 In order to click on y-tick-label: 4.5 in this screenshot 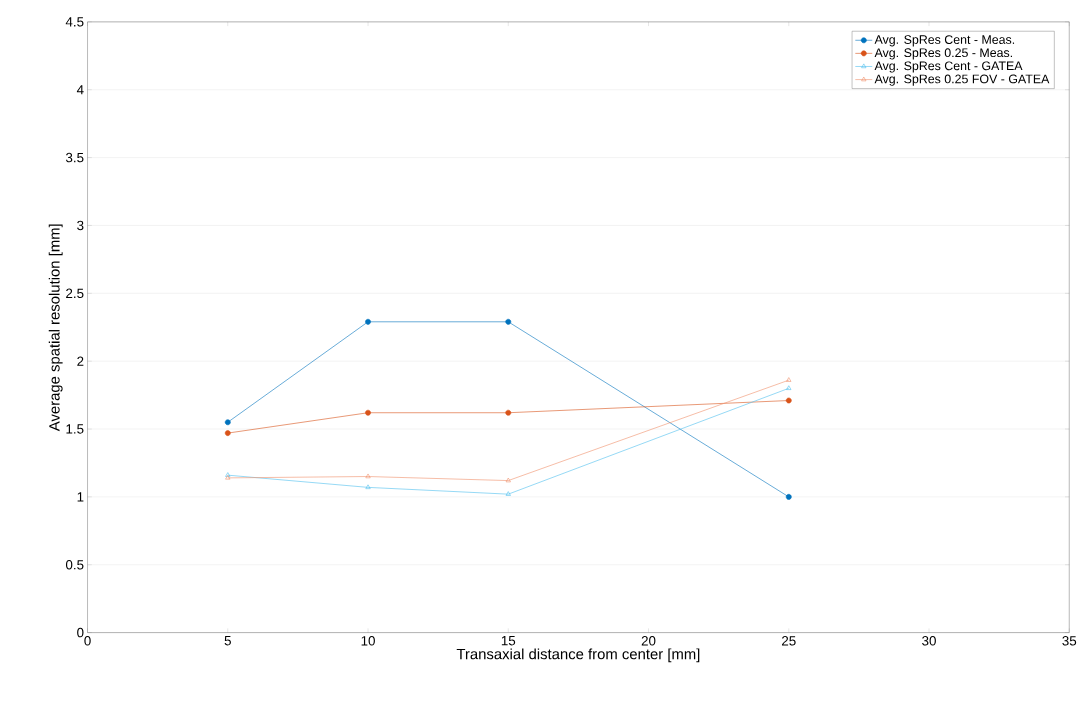, I will do `click(74, 22)`.